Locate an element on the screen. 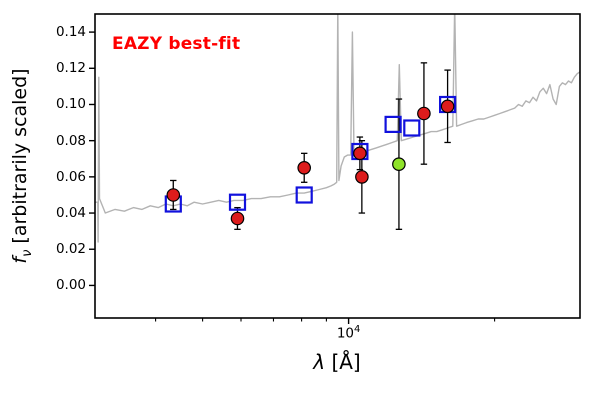 The width and height of the screenshot is (600, 400). x-axis-label-text: [Å] is located at coordinates (343, 362).